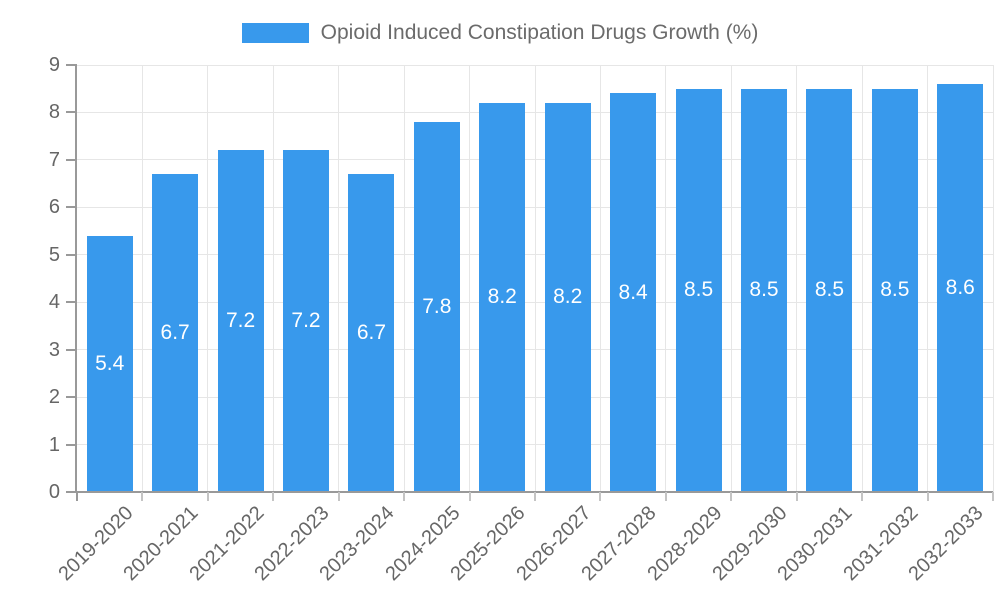 This screenshot has width=1000, height=600. I want to click on bar-value-label: 7.8, so click(437, 306).